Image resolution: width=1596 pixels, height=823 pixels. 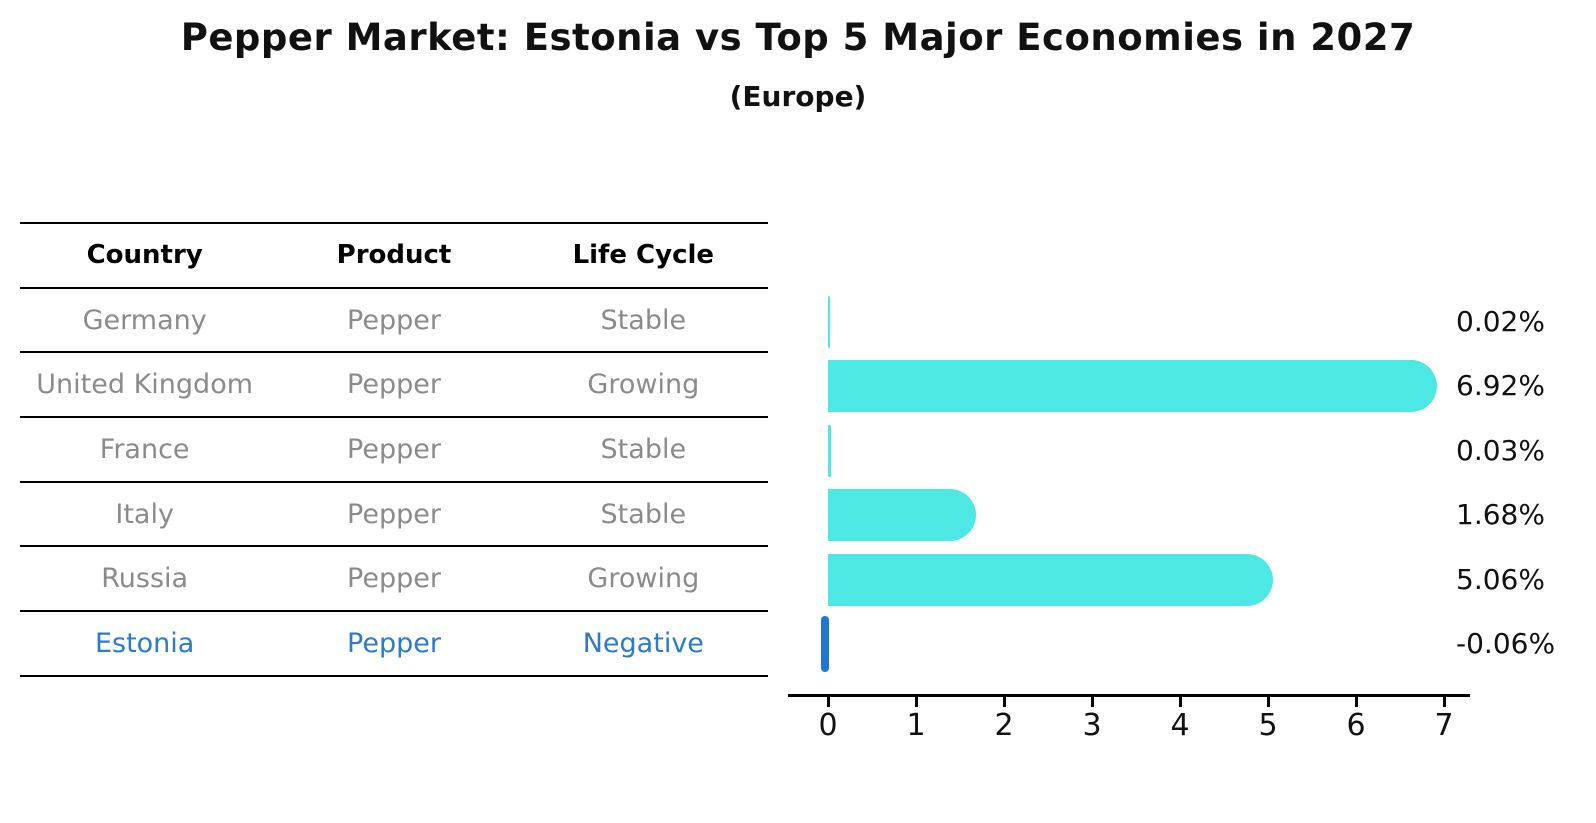 I want to click on cell-country: Italy, so click(x=144, y=514).